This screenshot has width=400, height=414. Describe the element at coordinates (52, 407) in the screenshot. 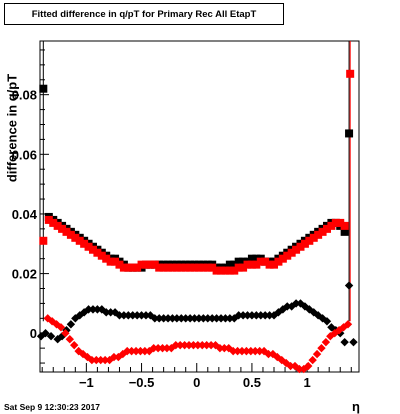

I see `timestamp: Sat Sep 9 12:30:23 2017` at that location.